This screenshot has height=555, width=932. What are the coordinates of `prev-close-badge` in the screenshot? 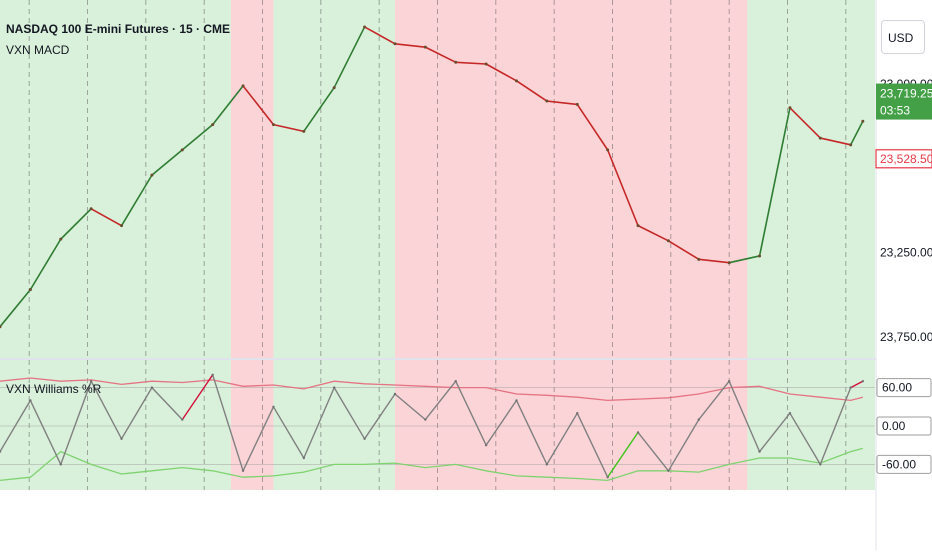 It's located at (903, 159).